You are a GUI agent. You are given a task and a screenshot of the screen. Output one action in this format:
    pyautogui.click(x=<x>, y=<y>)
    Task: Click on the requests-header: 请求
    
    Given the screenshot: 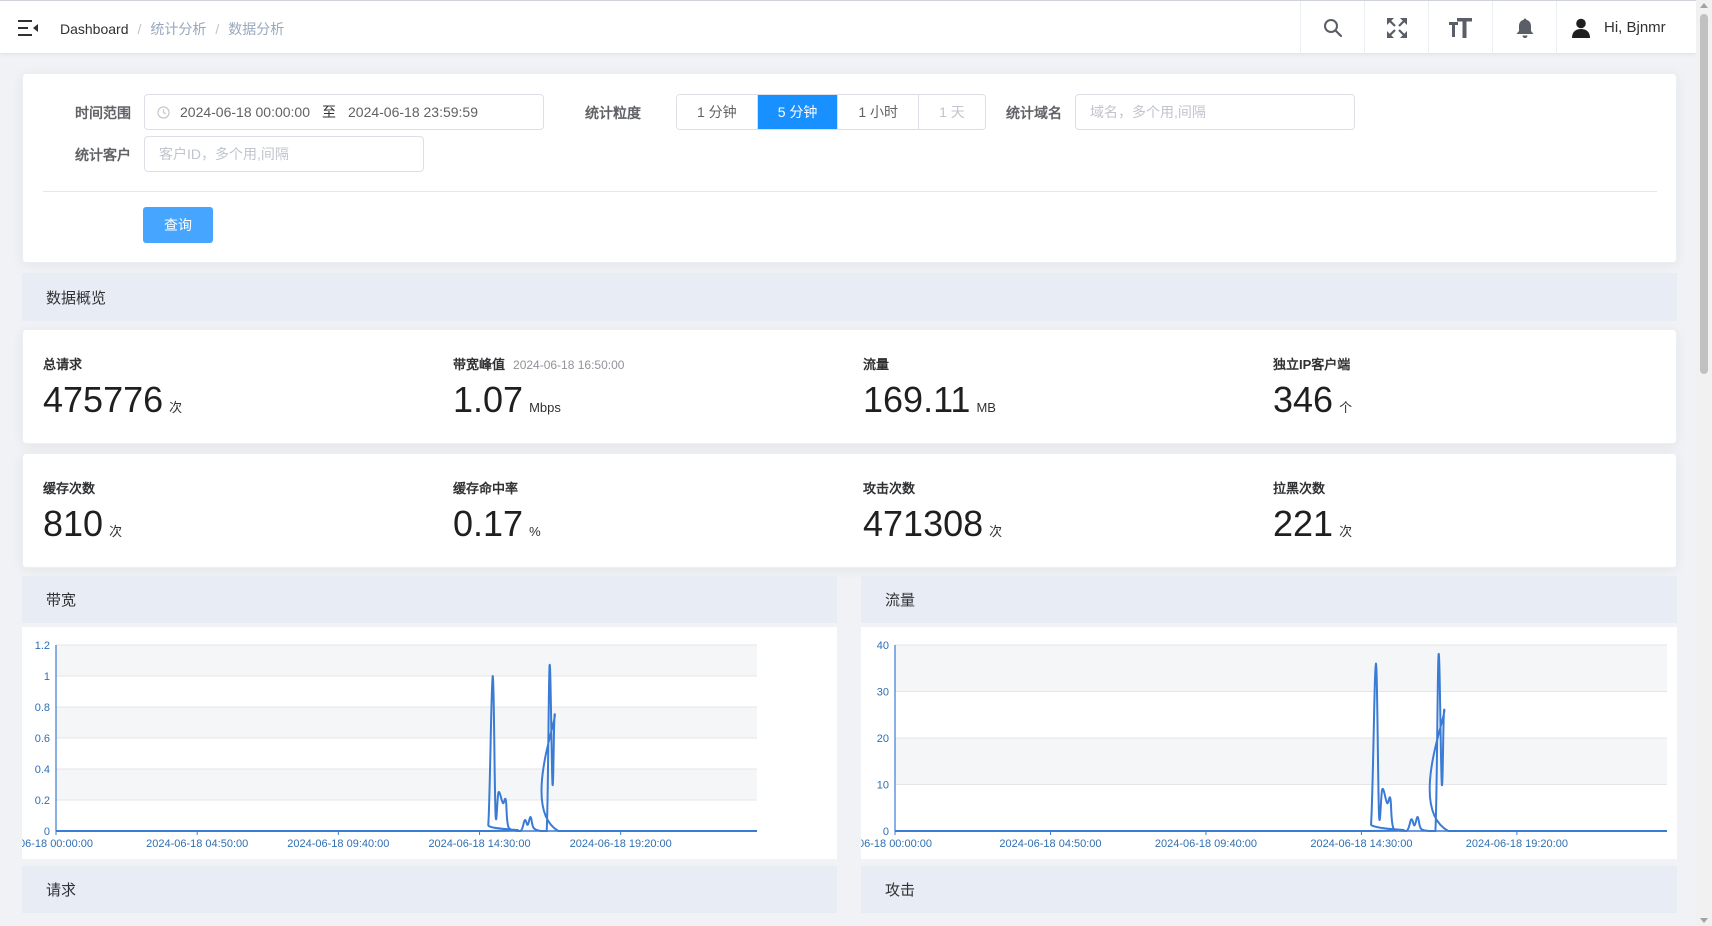 What is the action you would take?
    pyautogui.click(x=429, y=889)
    